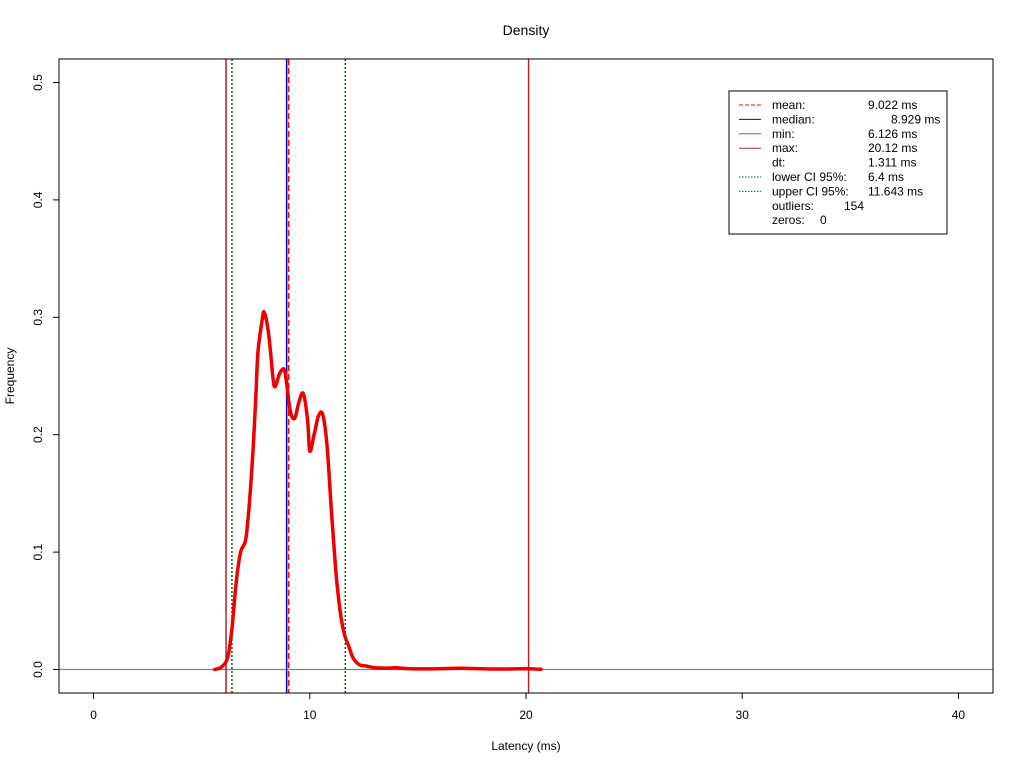  Describe the element at coordinates (38, 199) in the screenshot. I see `y-tick-label: 0.4` at that location.